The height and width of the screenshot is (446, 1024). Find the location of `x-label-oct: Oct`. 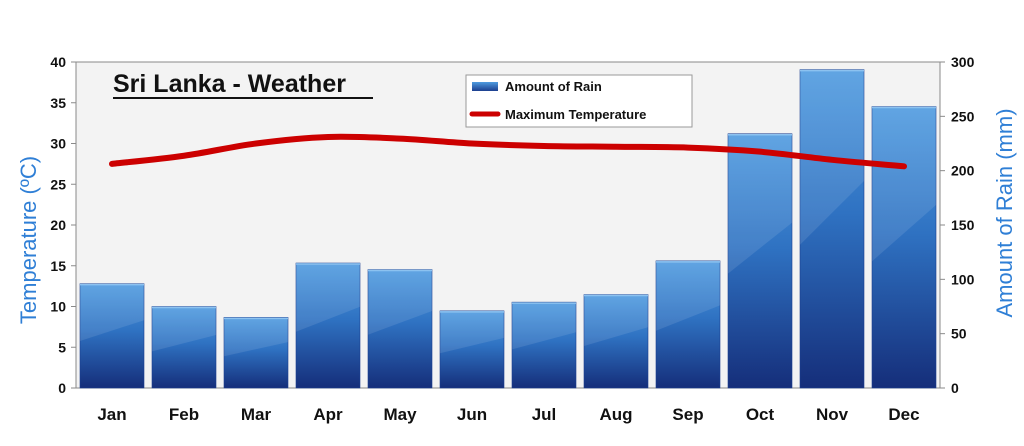

x-label-oct: Oct is located at coordinates (760, 414).